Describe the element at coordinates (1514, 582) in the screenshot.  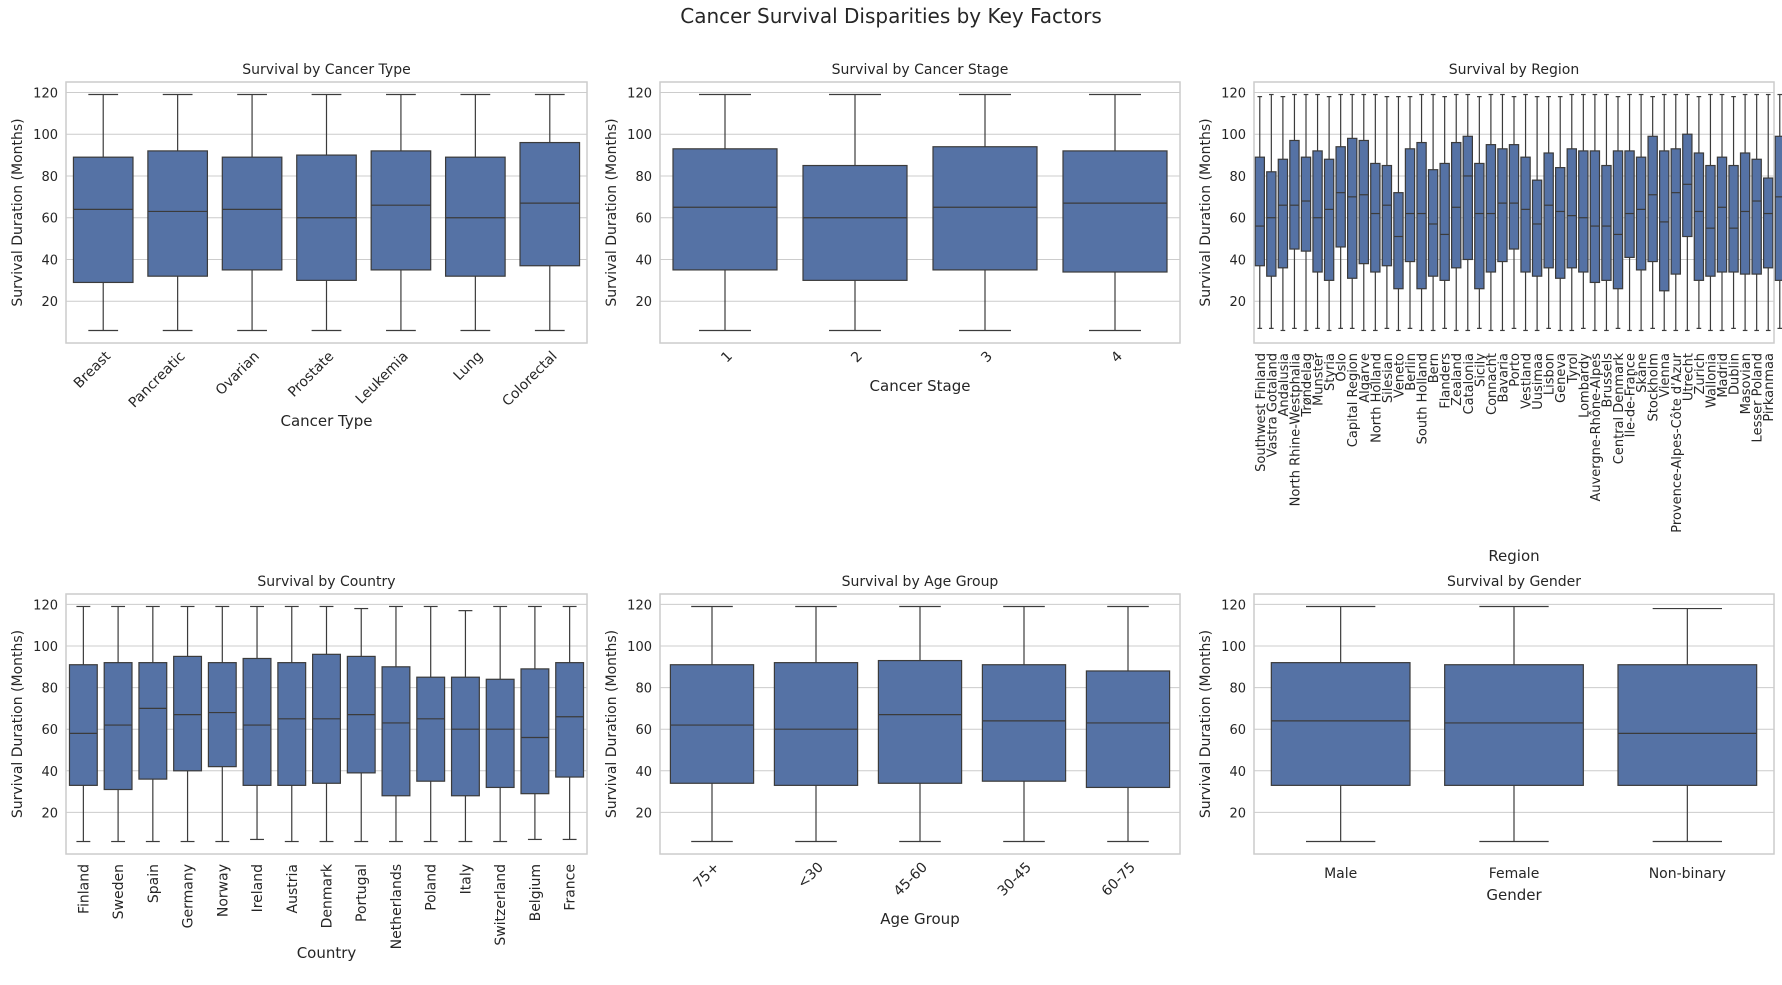
I see `chart-title: Survival by Gender` at that location.